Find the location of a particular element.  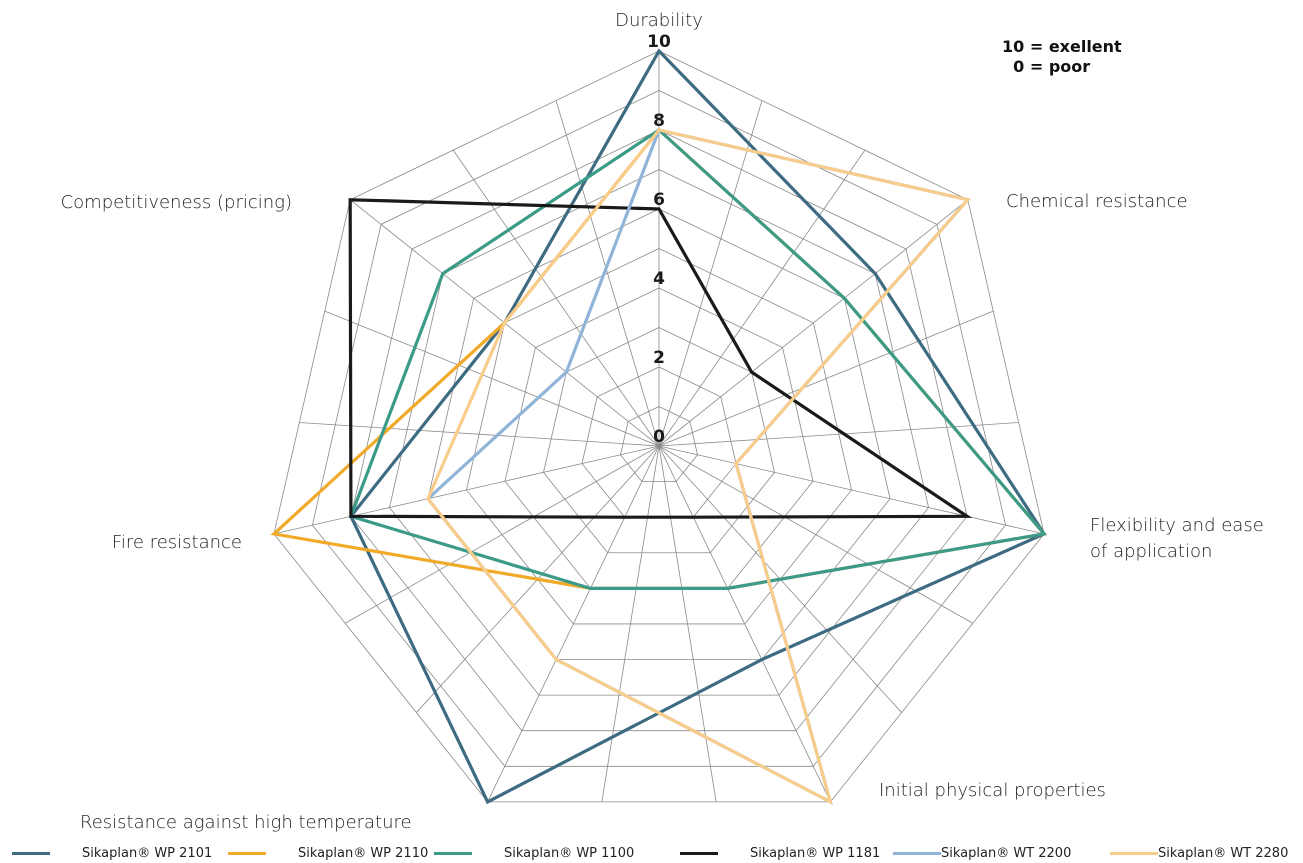

legend-label: Sikaplan® WT 2280 is located at coordinates (1223, 853).